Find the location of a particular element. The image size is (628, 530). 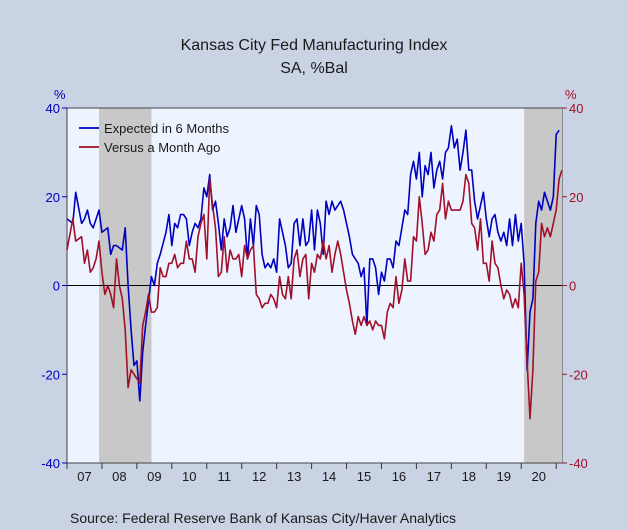

x-tick-label: 19 is located at coordinates (504, 476).